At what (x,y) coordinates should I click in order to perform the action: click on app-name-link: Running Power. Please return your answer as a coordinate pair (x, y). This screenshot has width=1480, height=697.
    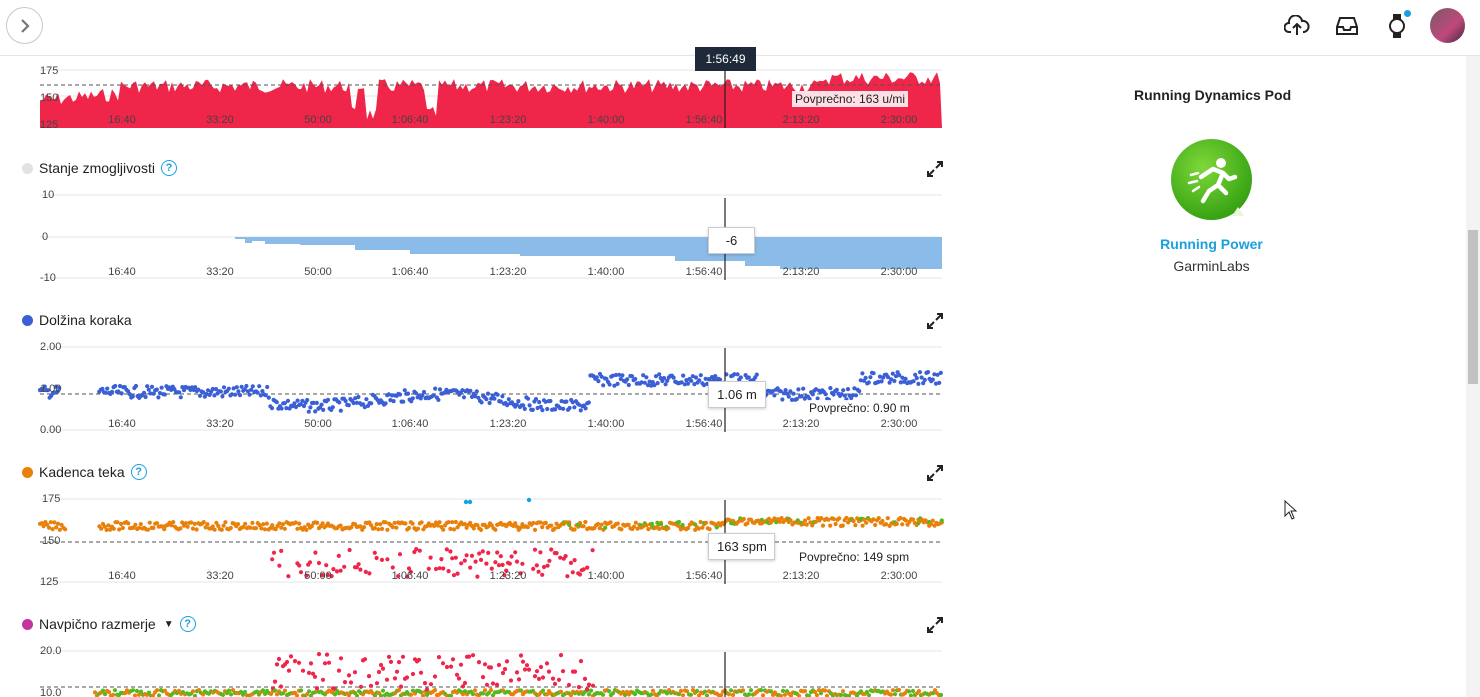
    Looking at the image, I should click on (1211, 244).